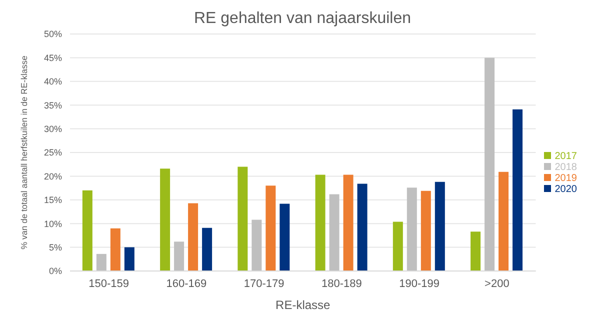  What do you see at coordinates (342, 284) in the screenshot?
I see `x-tick-label: 180-189` at bounding box center [342, 284].